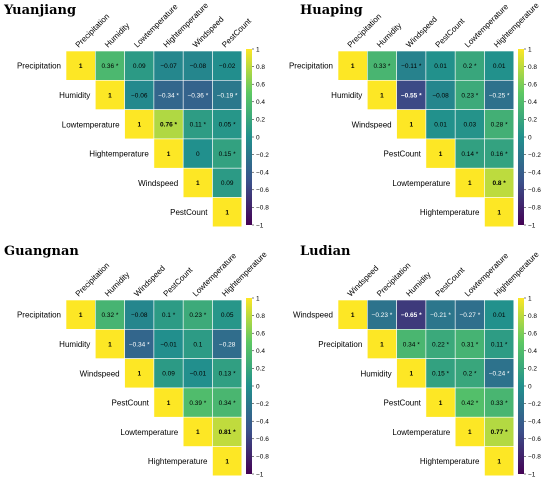 The width and height of the screenshot is (550, 483). What do you see at coordinates (440, 344) in the screenshot?
I see `cell-value-label: 0.22 *` at bounding box center [440, 344].